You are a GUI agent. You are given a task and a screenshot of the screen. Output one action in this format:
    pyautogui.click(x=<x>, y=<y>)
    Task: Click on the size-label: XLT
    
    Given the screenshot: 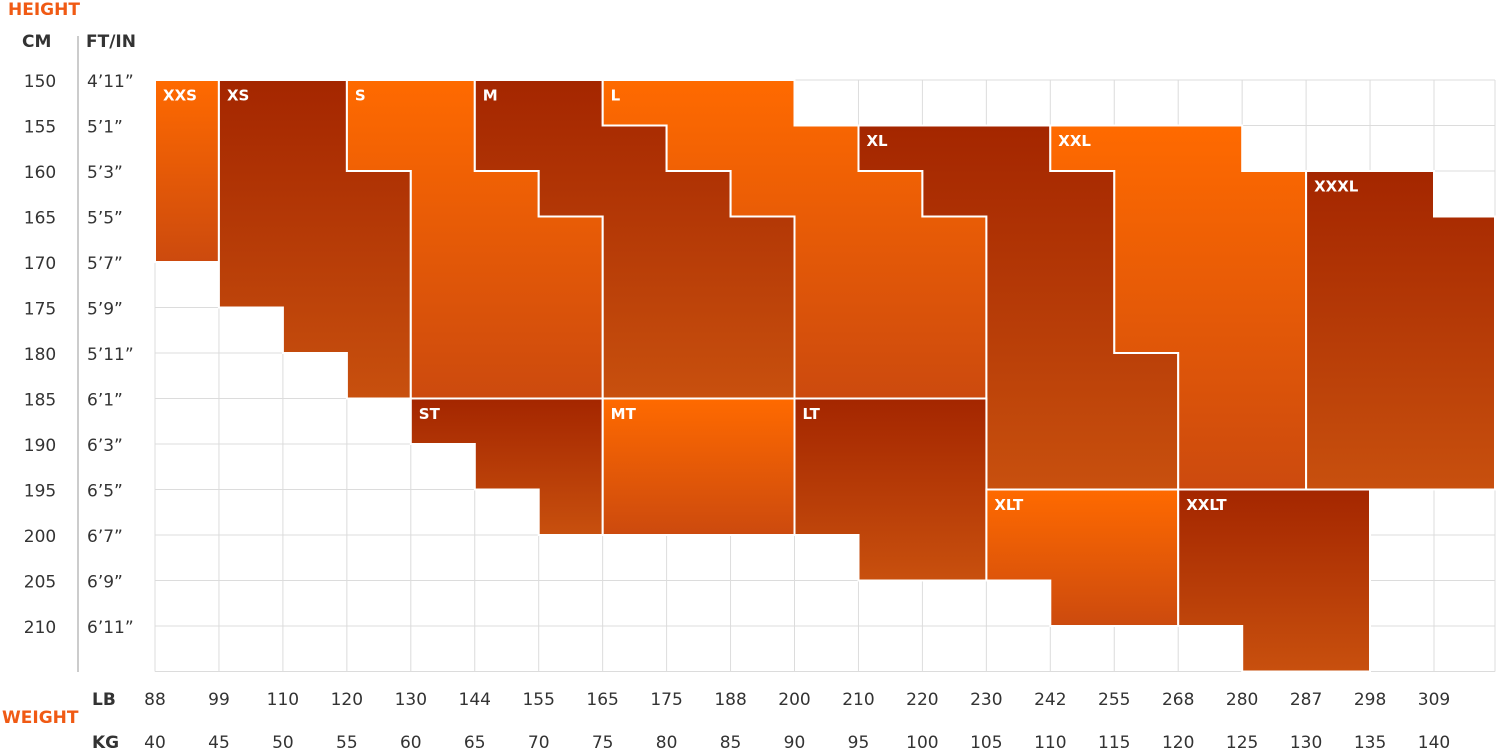 What is the action you would take?
    pyautogui.click(x=1009, y=505)
    